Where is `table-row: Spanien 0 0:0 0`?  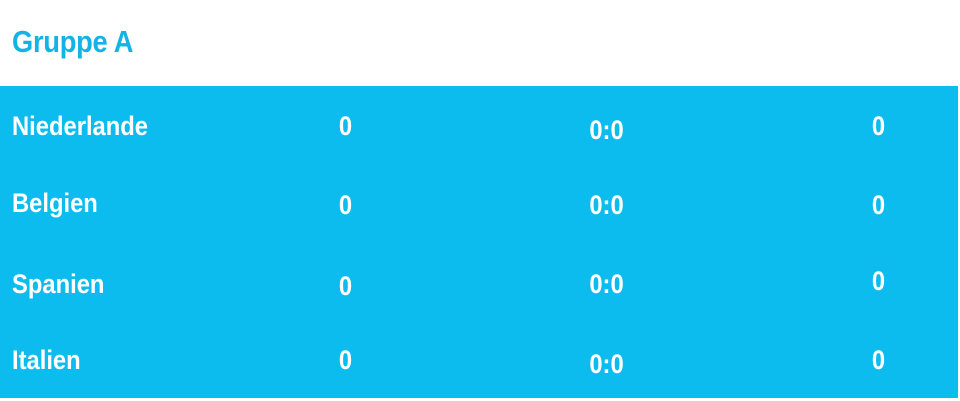
table-row: Spanien 0 0:0 0 is located at coordinates (479, 284).